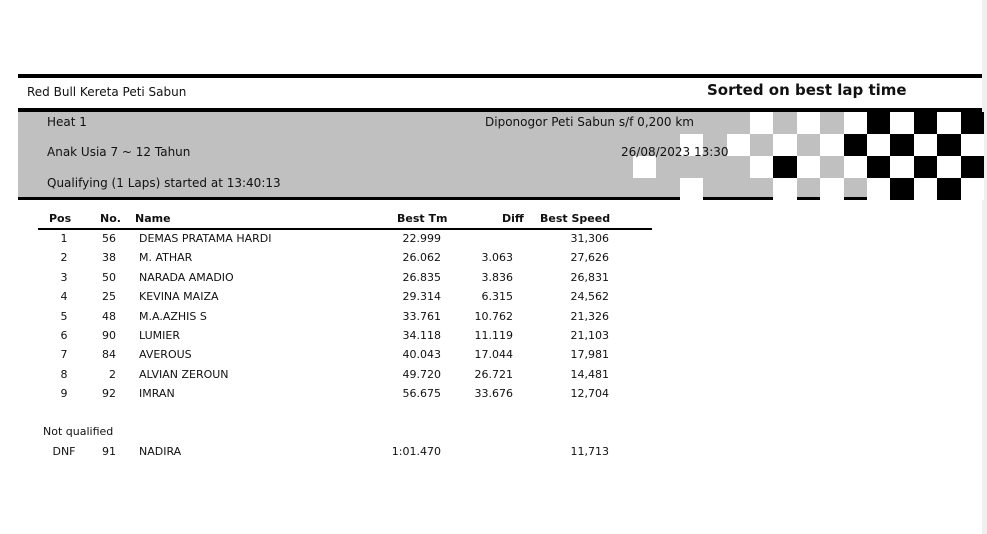 The image size is (987, 534). I want to click on session-label: Qualifying (1 Laps) started at 13:40:13, so click(164, 183).